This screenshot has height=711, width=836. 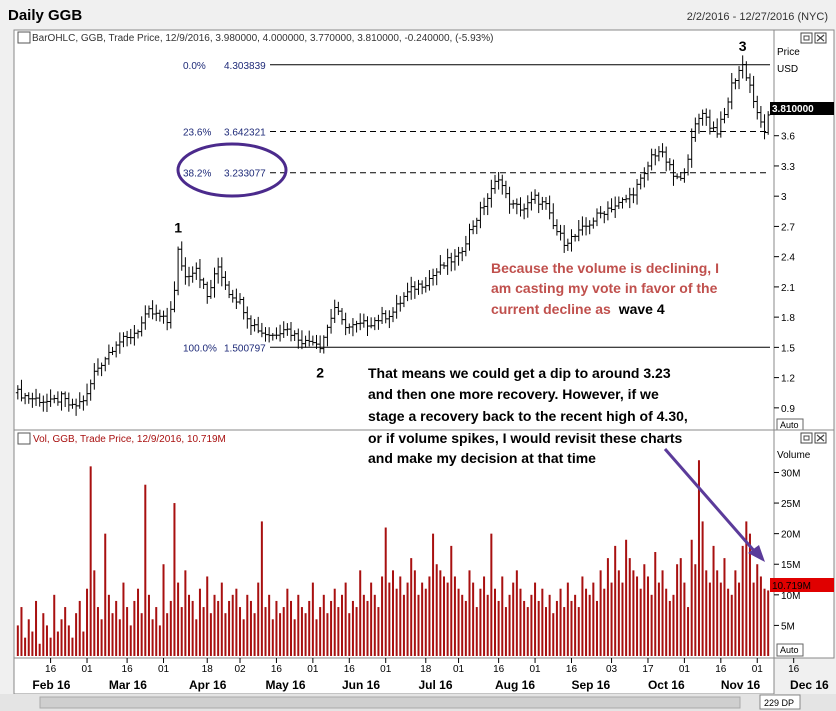 I want to click on wave-label: 3, so click(x=743, y=46).